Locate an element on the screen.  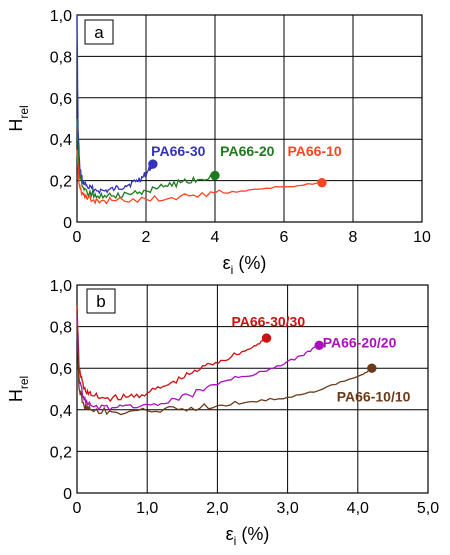
x-tick-label: 3,0 is located at coordinates (287, 508).